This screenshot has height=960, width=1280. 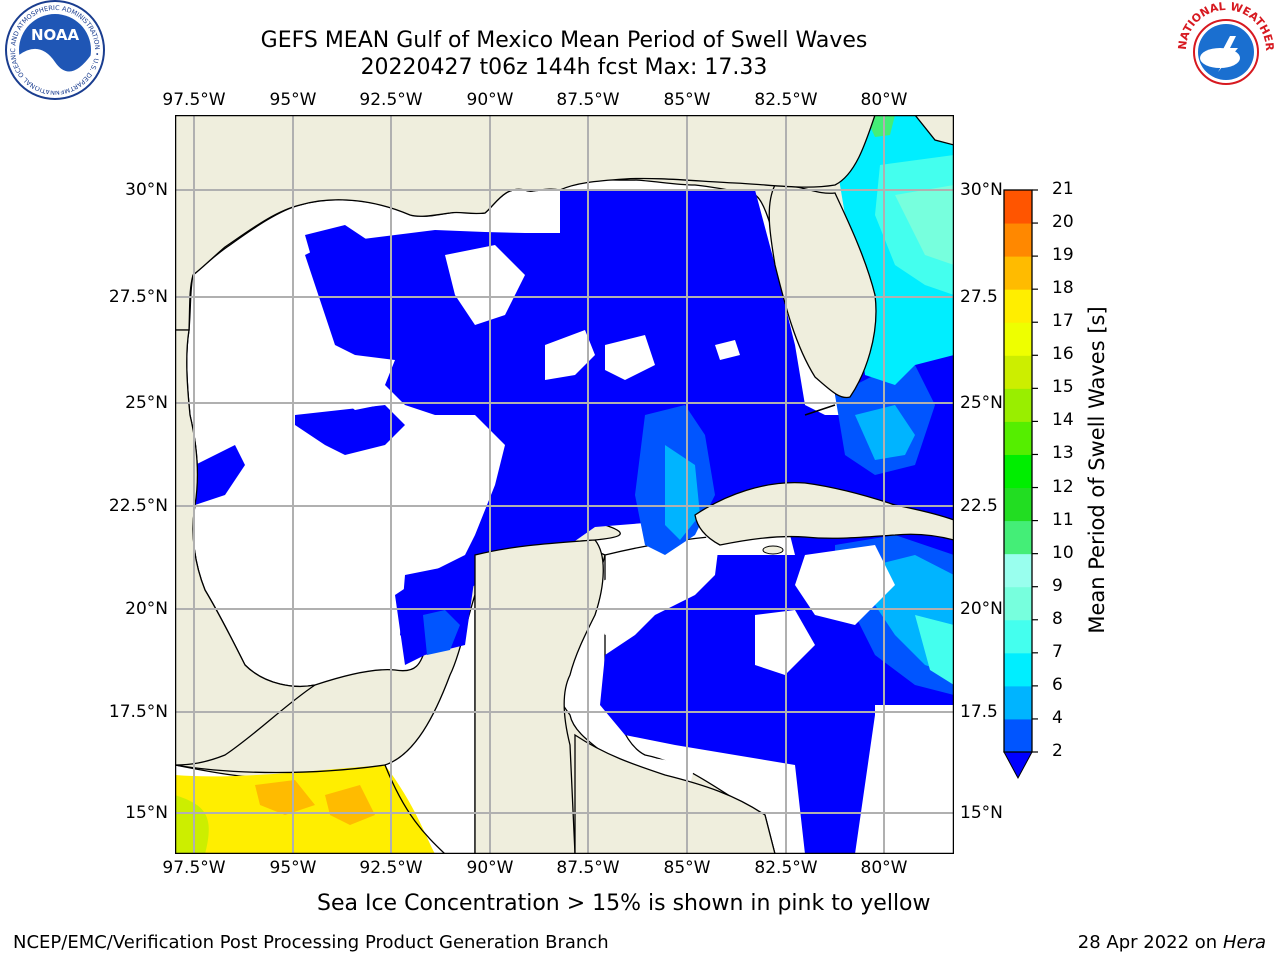 What do you see at coordinates (1063, 354) in the screenshot?
I see `colorbar-tick-label: 16` at bounding box center [1063, 354].